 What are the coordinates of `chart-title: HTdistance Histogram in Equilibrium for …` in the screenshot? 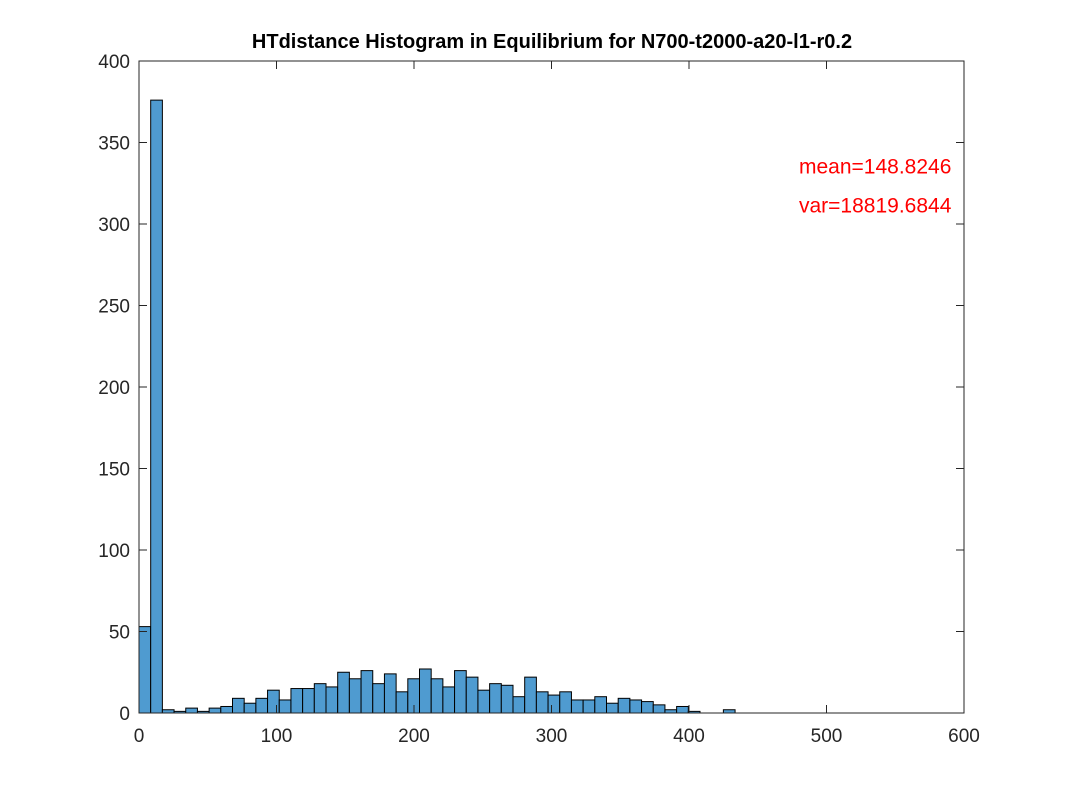 It's located at (552, 42).